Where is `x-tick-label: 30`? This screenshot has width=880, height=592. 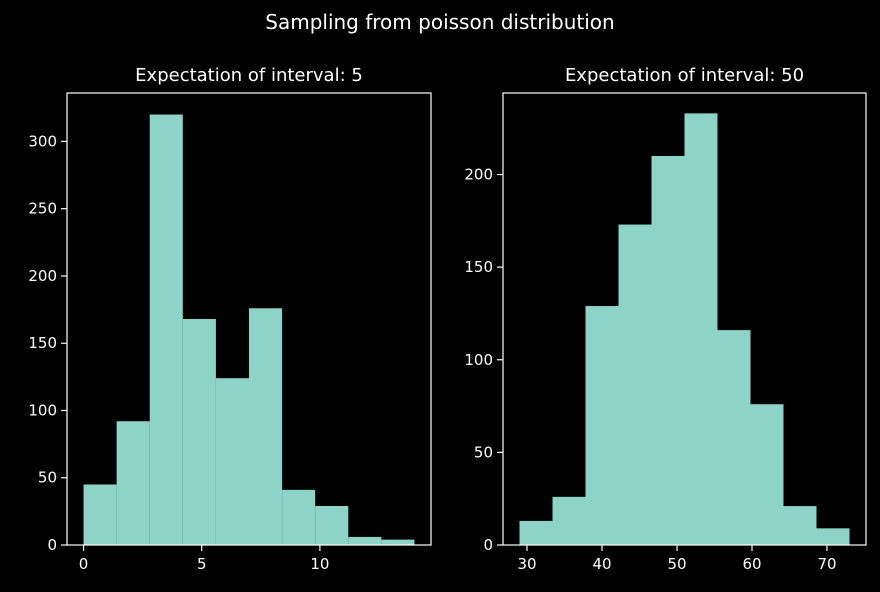 x-tick-label: 30 is located at coordinates (526, 564).